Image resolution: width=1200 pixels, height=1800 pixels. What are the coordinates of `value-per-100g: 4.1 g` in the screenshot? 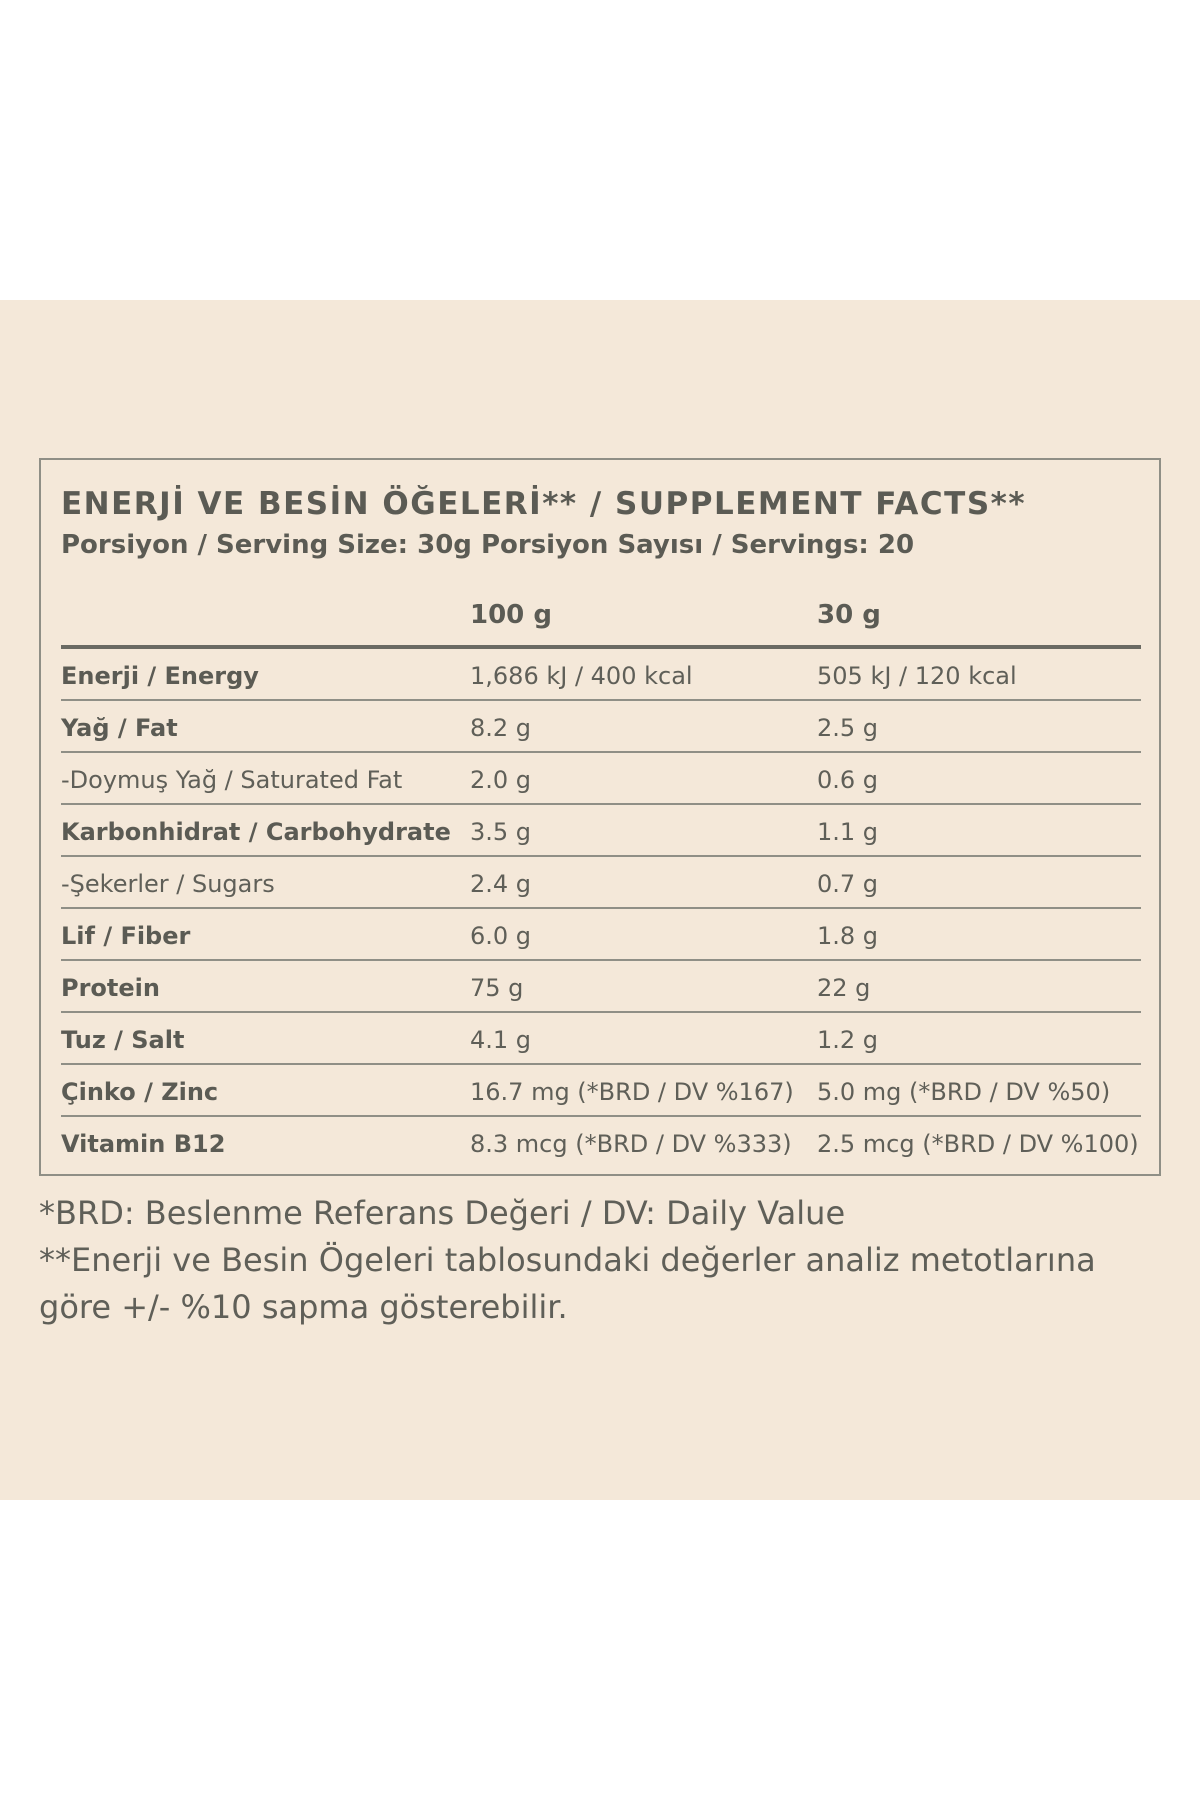 It's located at (501, 1040).